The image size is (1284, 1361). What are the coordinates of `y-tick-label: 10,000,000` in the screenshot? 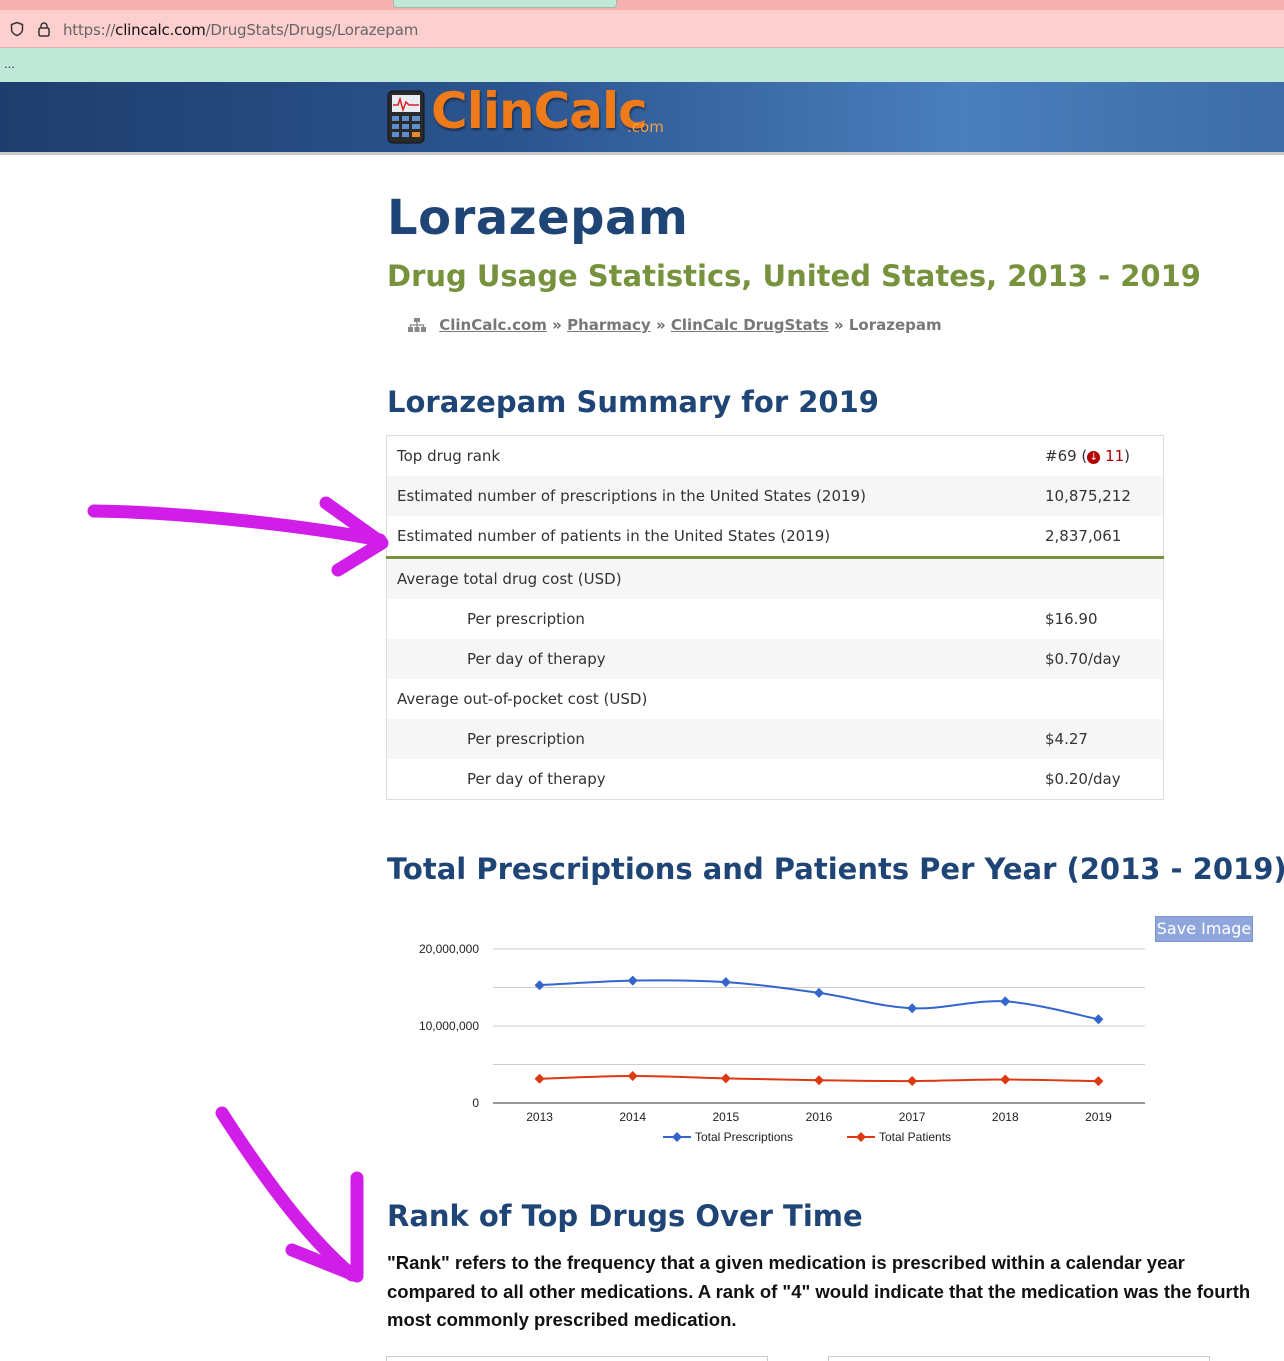 It's located at (449, 1026).